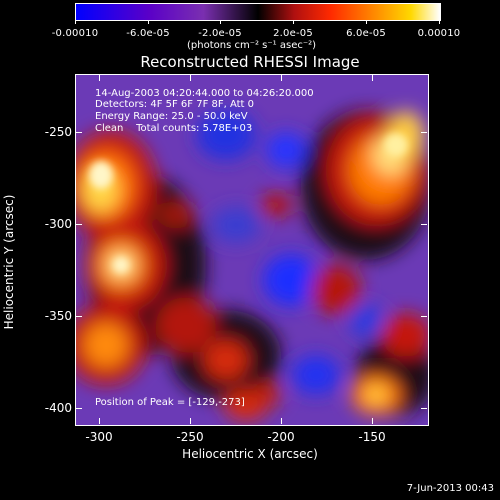 The width and height of the screenshot is (500, 500). What do you see at coordinates (170, 402) in the screenshot?
I see `info-peak-position: Position of Peak = [-129,-273]` at bounding box center [170, 402].